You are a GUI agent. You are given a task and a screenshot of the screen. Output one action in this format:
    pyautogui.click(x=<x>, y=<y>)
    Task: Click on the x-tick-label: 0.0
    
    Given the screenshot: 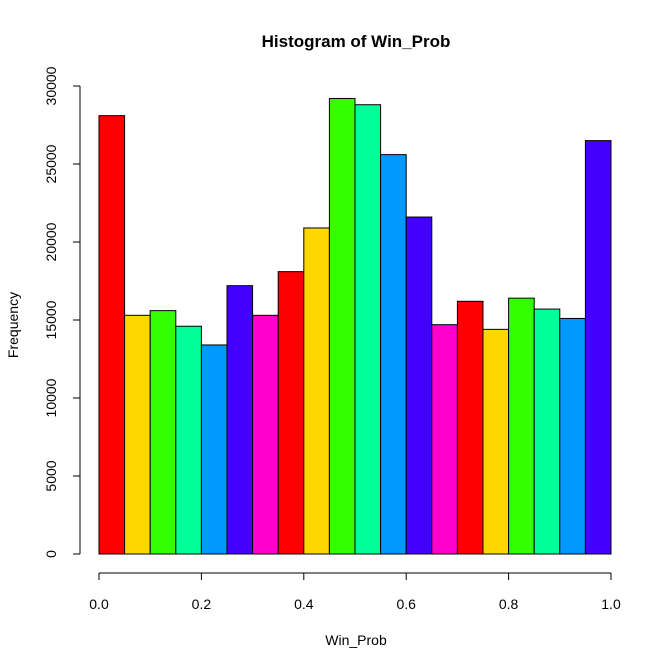 What is the action you would take?
    pyautogui.click(x=99, y=604)
    